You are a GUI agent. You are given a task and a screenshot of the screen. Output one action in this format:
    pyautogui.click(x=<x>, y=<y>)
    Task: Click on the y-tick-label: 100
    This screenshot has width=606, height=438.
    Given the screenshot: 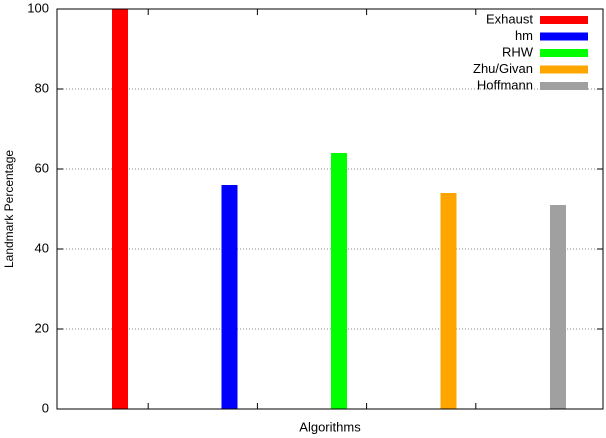 What is the action you would take?
    pyautogui.click(x=38, y=7)
    